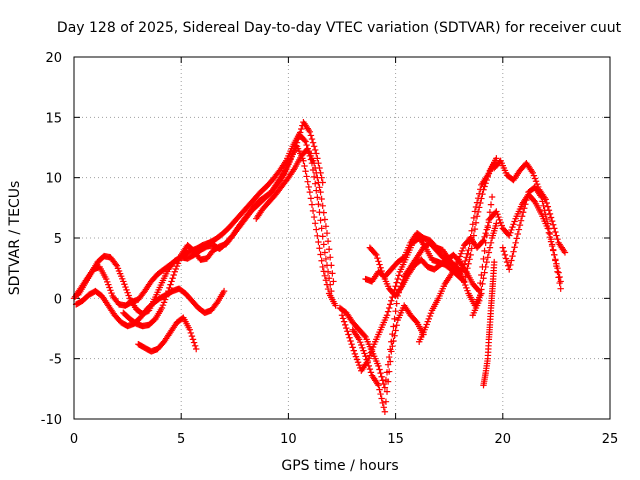 This screenshot has height=480, width=640. What do you see at coordinates (610, 439) in the screenshot?
I see `x-tick-label: 25` at bounding box center [610, 439].